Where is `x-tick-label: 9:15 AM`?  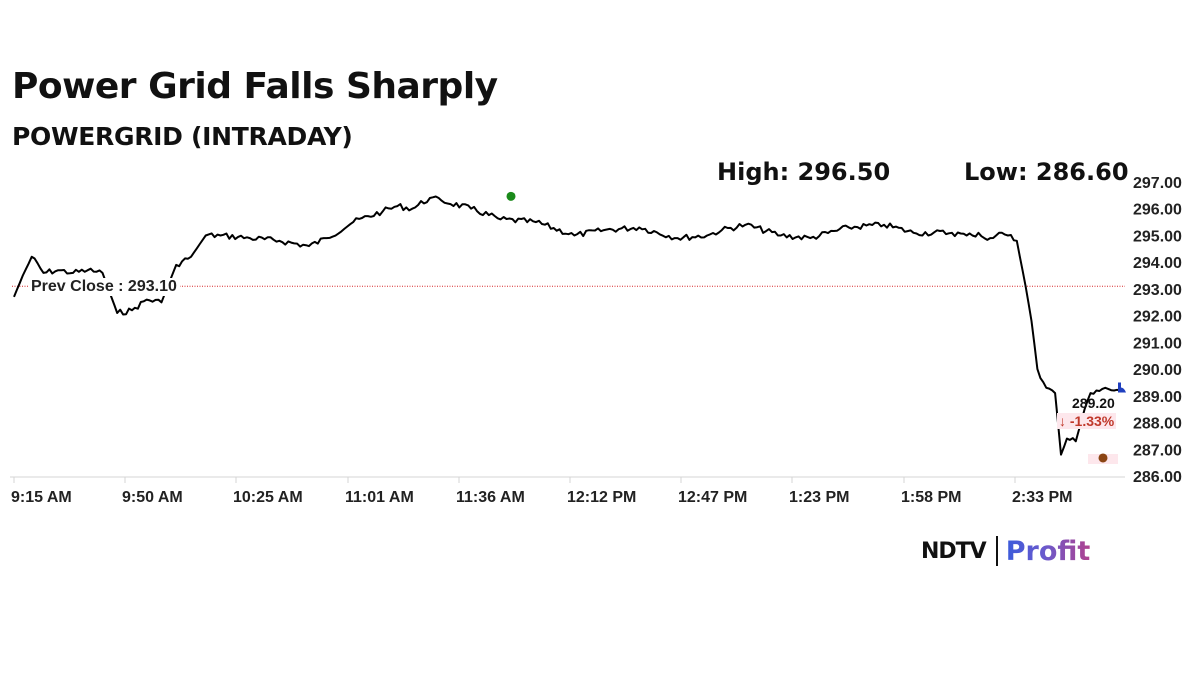
x-tick-label: 9:15 AM is located at coordinates (41, 497).